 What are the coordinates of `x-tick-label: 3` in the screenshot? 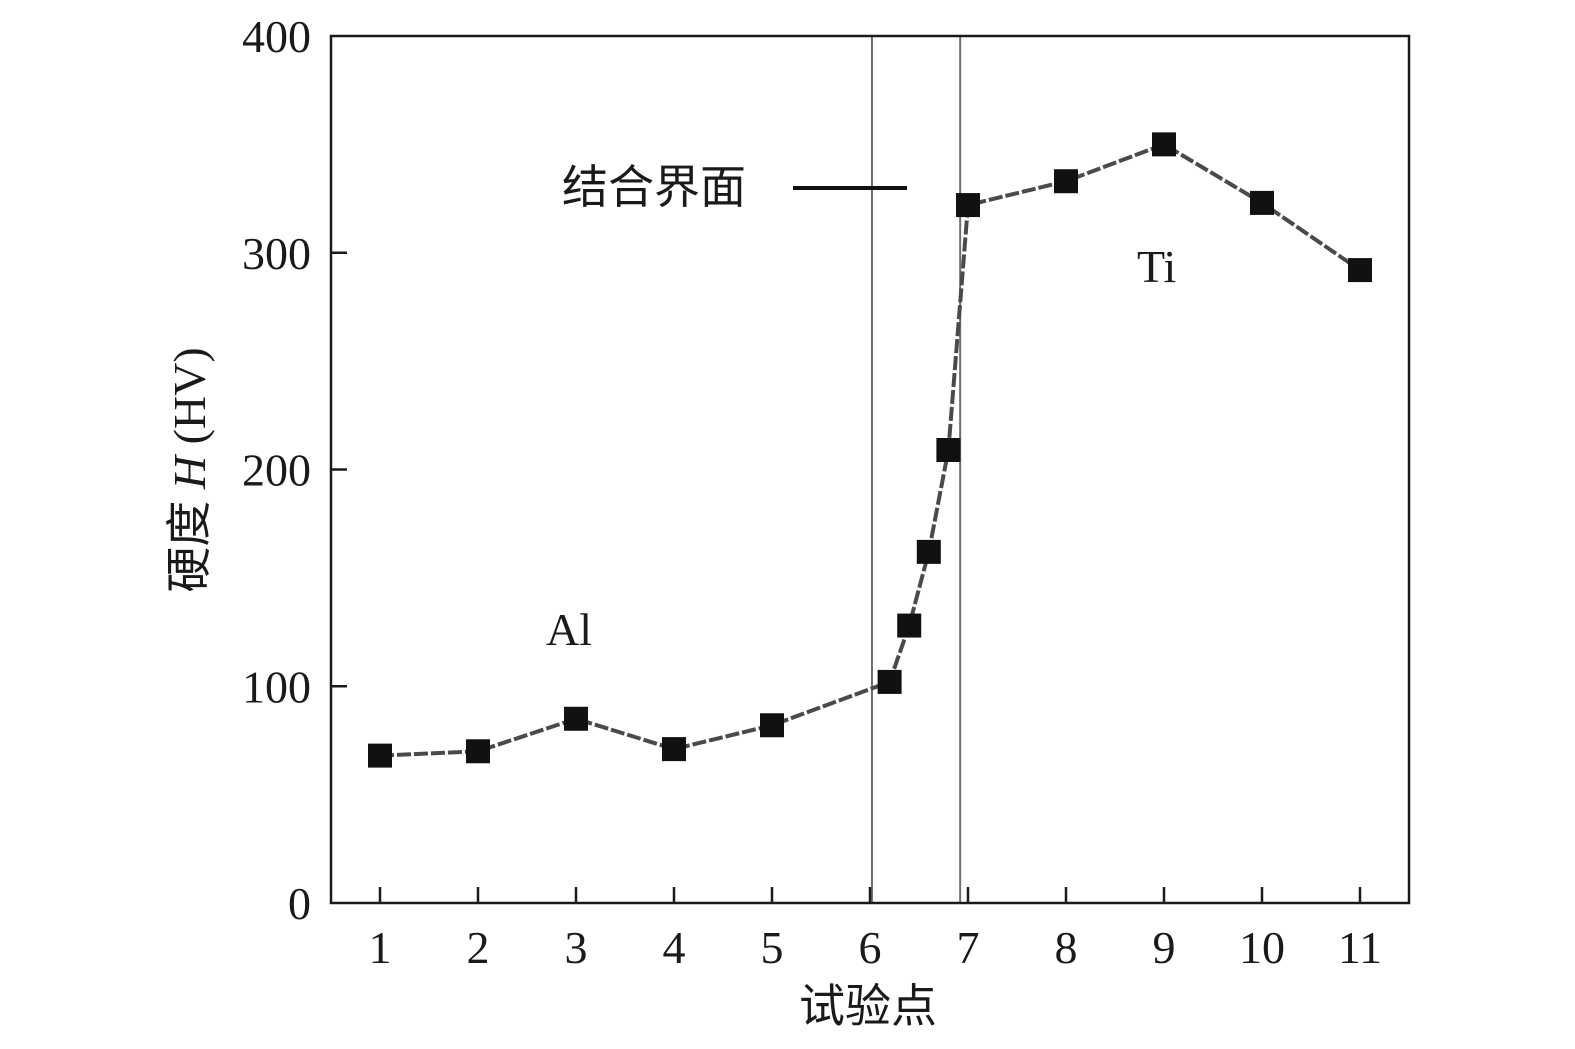 It's located at (576, 947).